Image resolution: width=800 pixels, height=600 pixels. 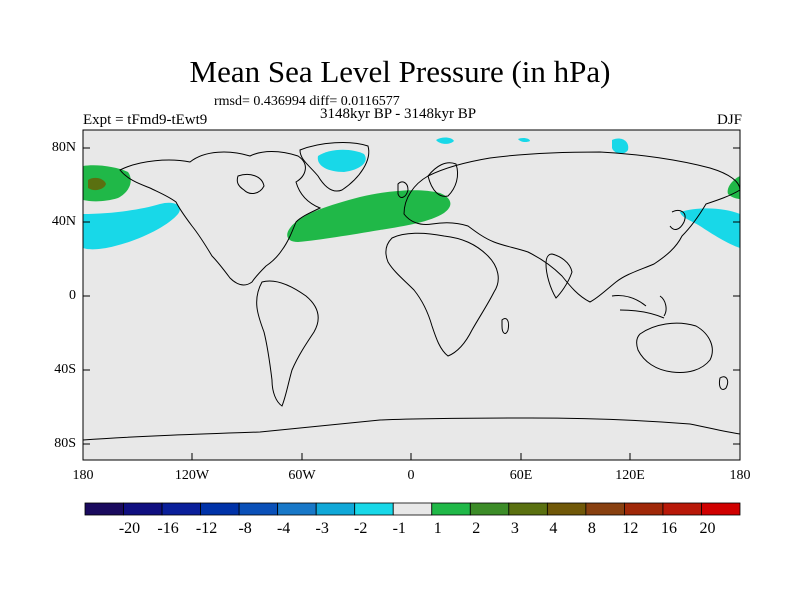 What do you see at coordinates (97, 184) in the screenshot?
I see `alaska-strong-positive-core` at bounding box center [97, 184].